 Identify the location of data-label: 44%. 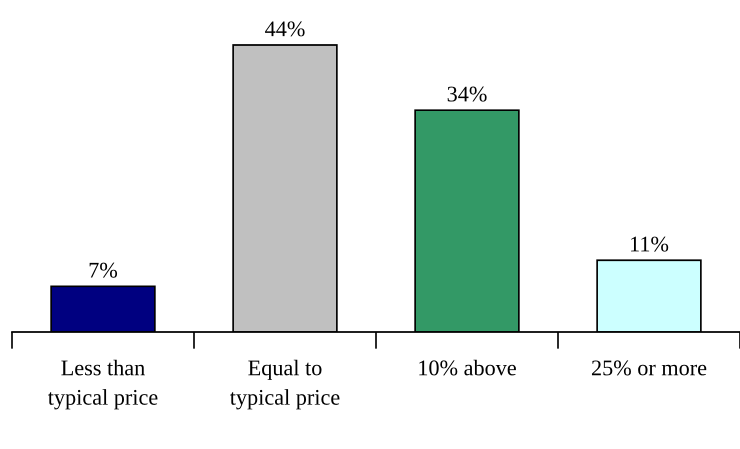
(285, 28).